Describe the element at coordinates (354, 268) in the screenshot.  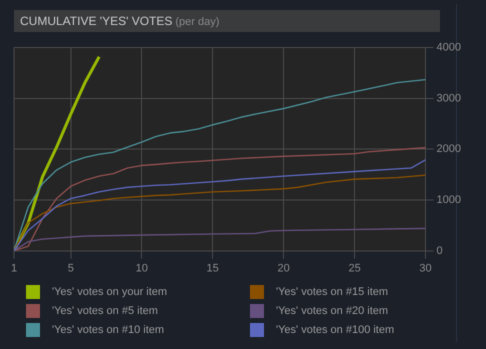
I see `x-tick-label: 25` at that location.